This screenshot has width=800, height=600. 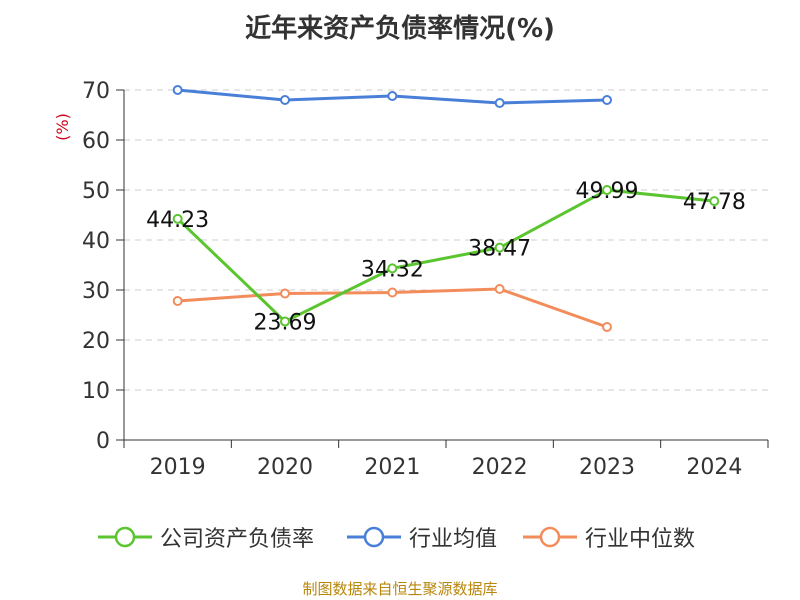 What do you see at coordinates (96, 141) in the screenshot?
I see `y-tick-label: 60` at bounding box center [96, 141].